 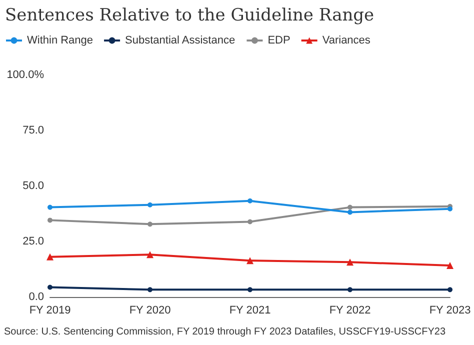 I want to click on y-tick-label: 25.0, so click(x=33, y=242).